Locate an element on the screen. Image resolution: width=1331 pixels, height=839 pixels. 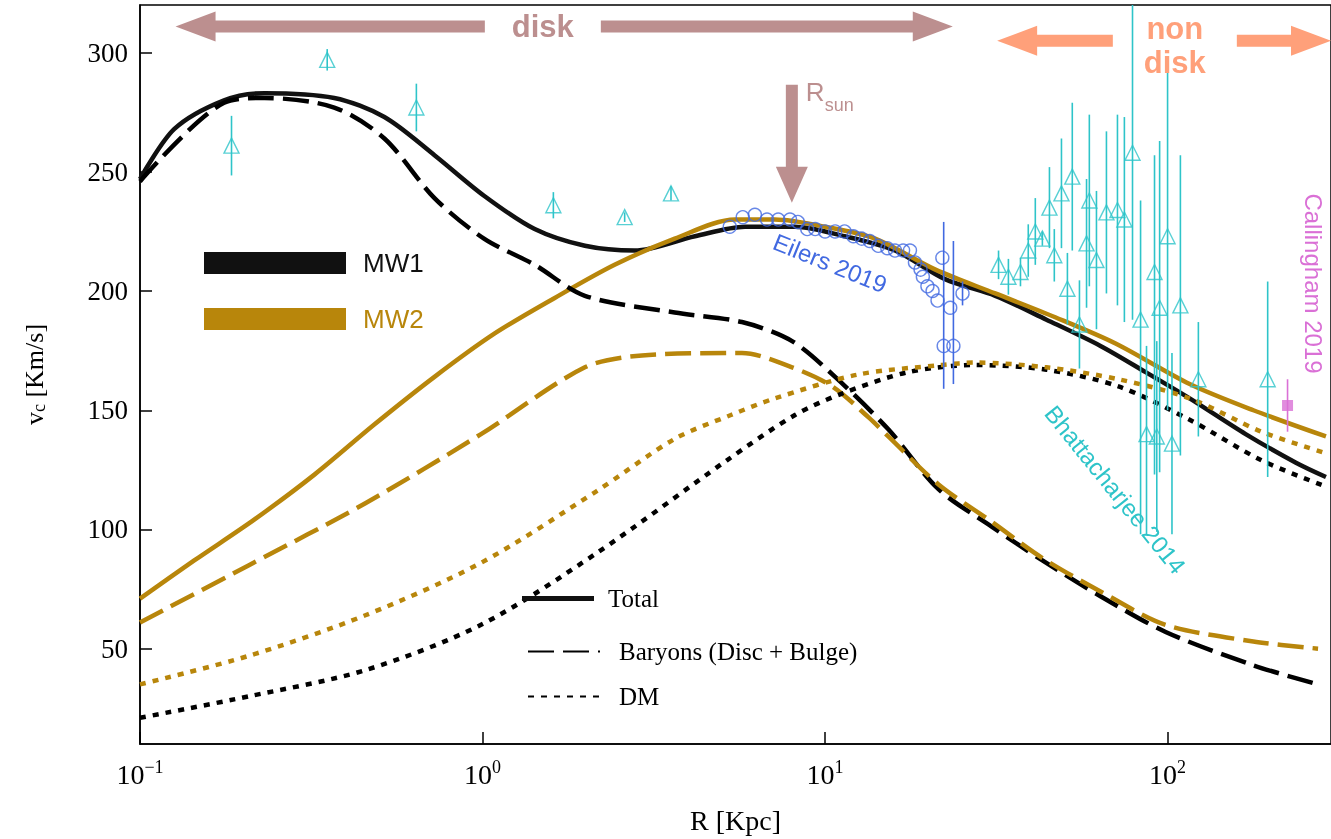
annotation: disk is located at coordinates (543, 26).